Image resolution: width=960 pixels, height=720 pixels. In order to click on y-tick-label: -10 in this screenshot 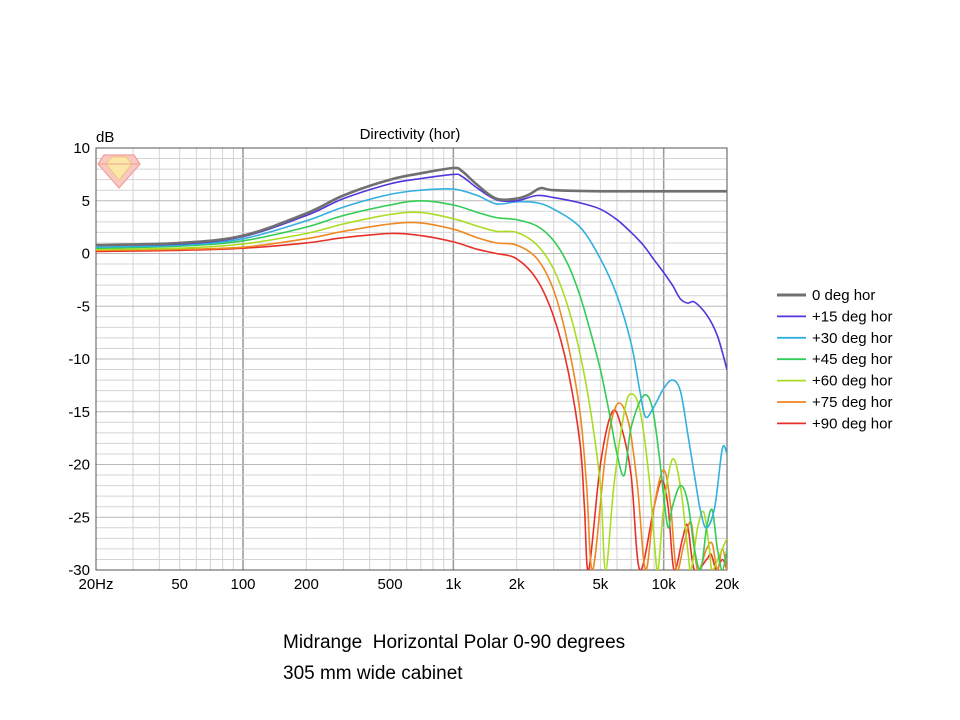, I will do `click(79, 359)`.